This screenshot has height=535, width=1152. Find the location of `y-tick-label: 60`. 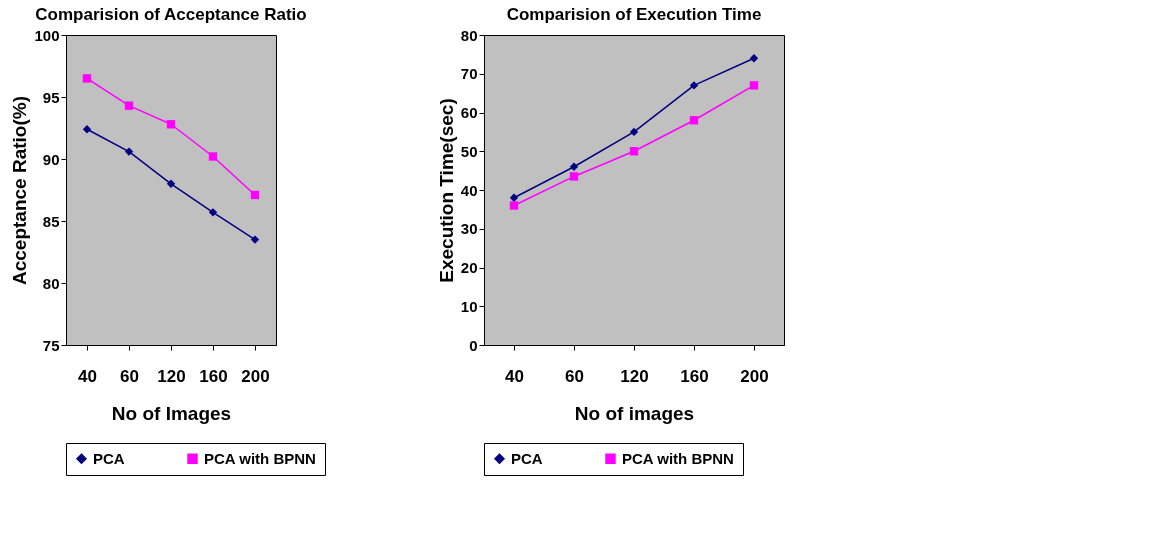

y-tick-label: 60 is located at coordinates (469, 112).